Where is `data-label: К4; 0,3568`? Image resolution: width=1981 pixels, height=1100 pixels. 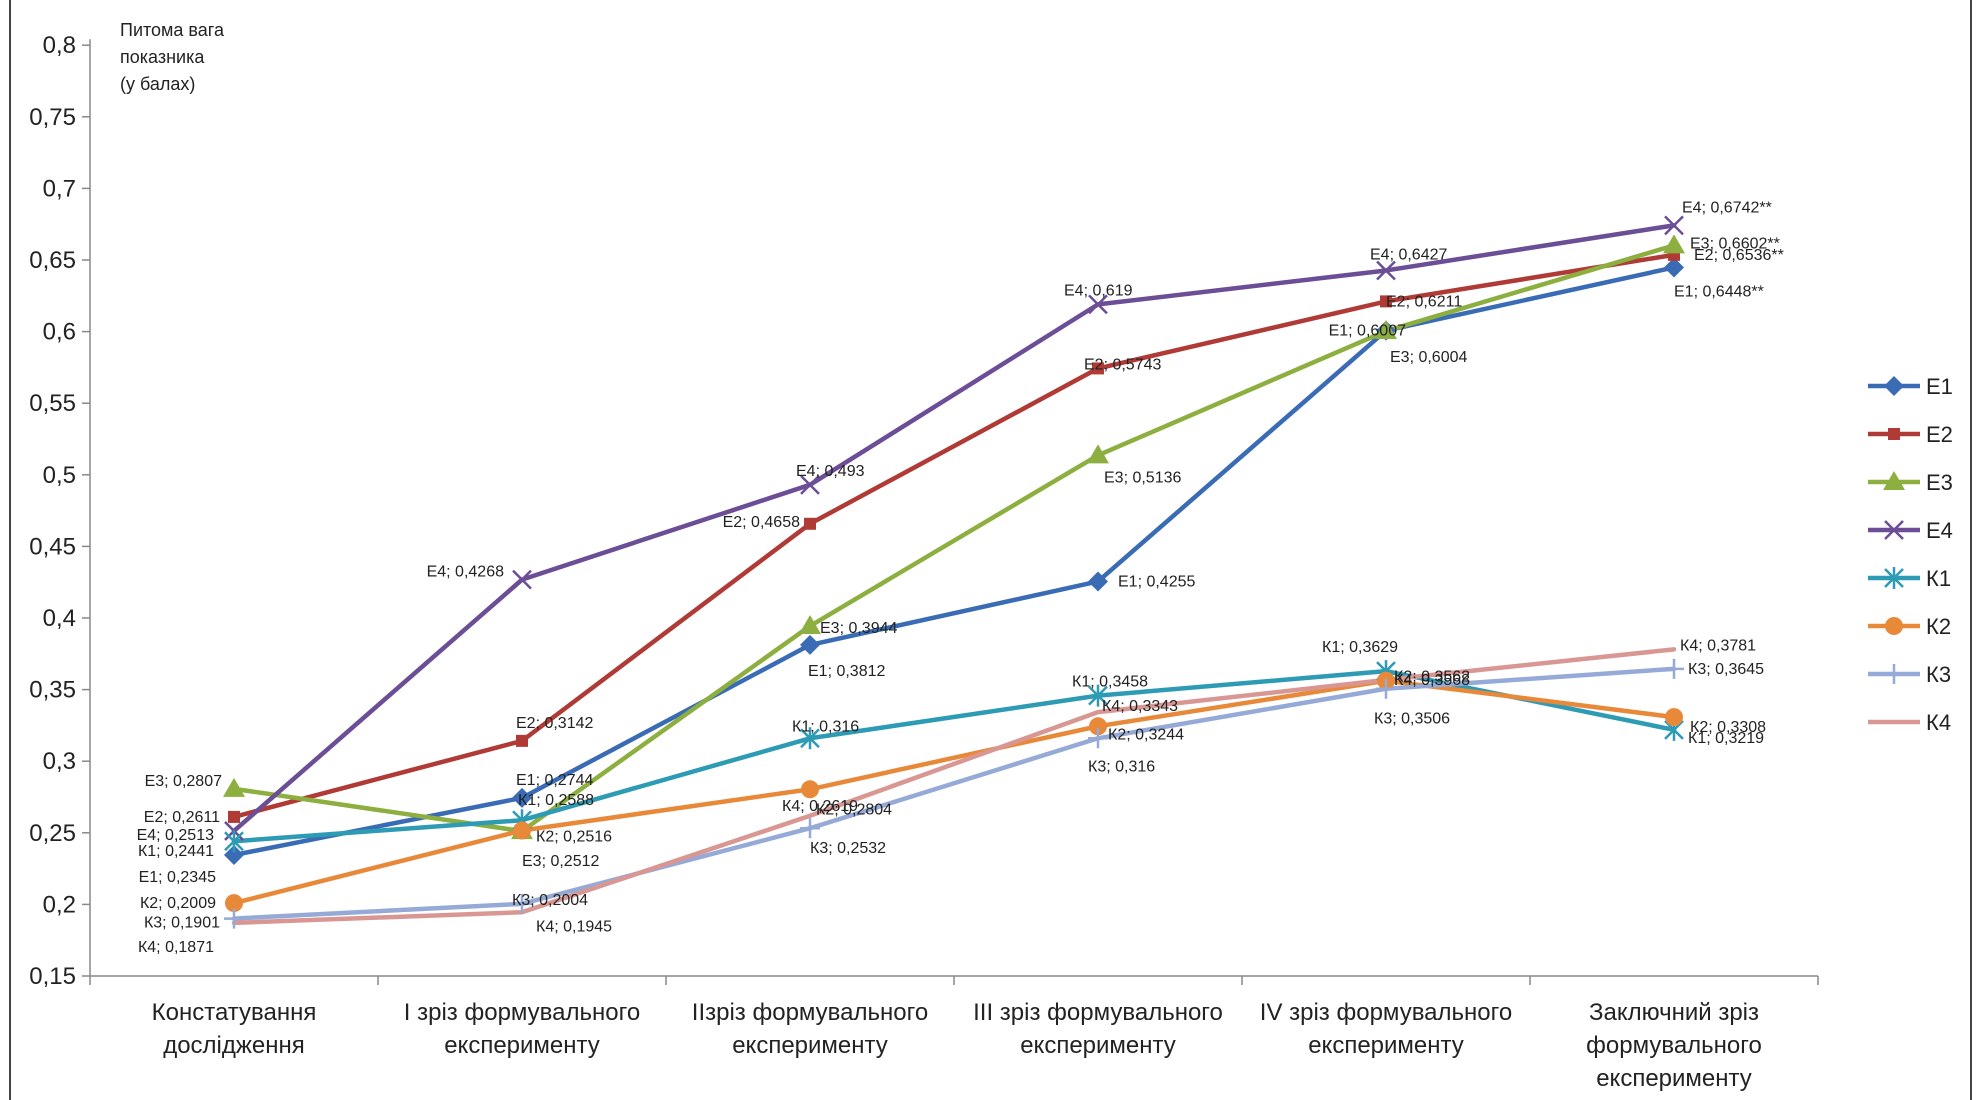 data-label: К4; 0,3568 is located at coordinates (1432, 680).